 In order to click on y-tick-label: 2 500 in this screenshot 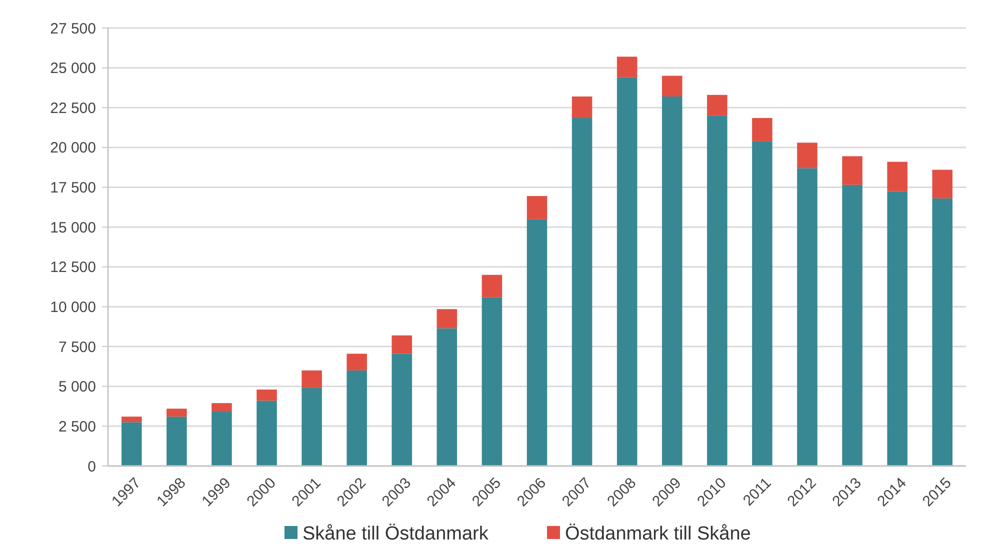, I will do `click(77, 427)`.